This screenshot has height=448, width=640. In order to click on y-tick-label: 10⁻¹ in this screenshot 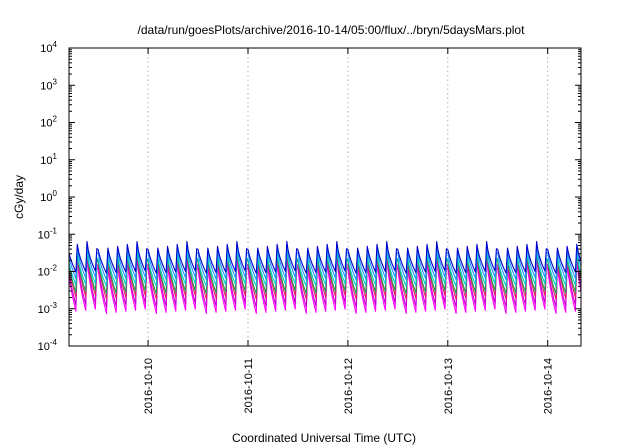, I will do `click(48, 233)`.